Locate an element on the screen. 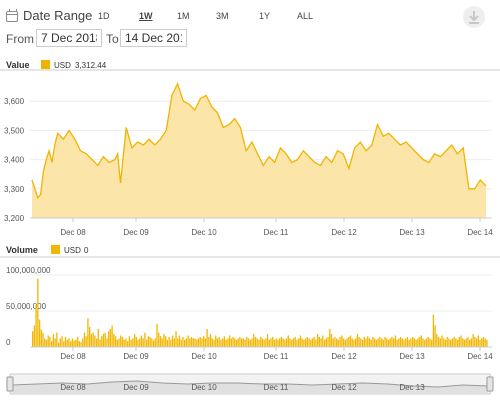 The image size is (500, 400). navigator: Dec 08 Dec 09 Dec 10 Dec 11 Dec 12 Dec 13 is located at coordinates (250, 384).